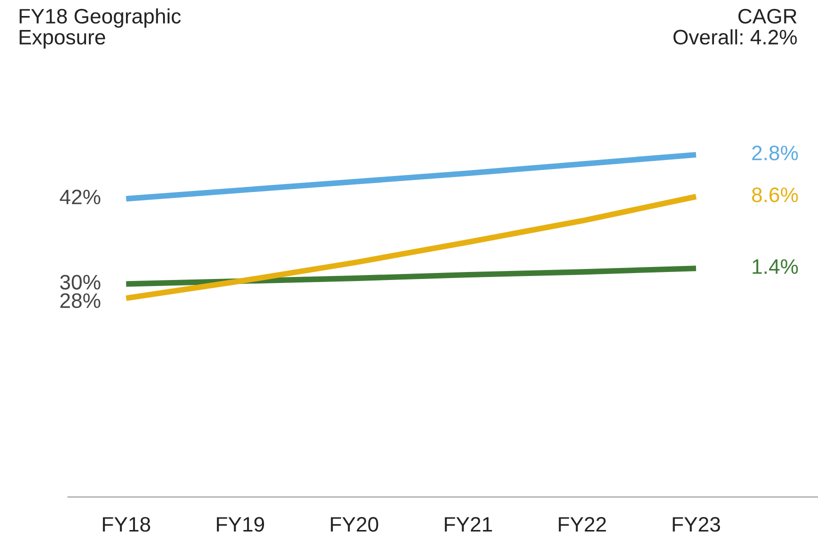 This screenshot has height=555, width=818. Describe the element at coordinates (80, 197) in the screenshot. I see `data-label: 42%` at that location.